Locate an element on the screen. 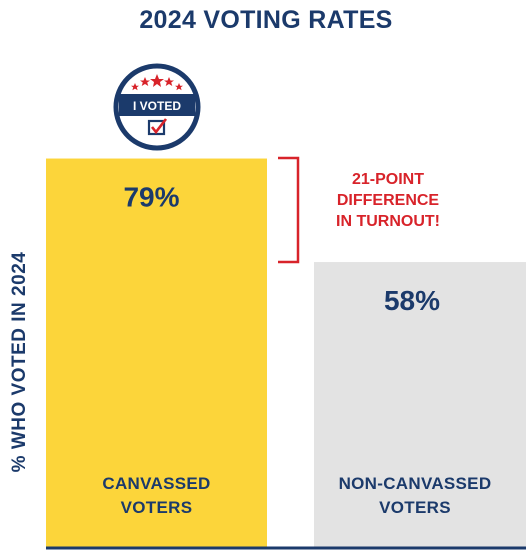 This screenshot has height=550, width=532. chart-title: 2024 VOTING RATES is located at coordinates (266, 20).